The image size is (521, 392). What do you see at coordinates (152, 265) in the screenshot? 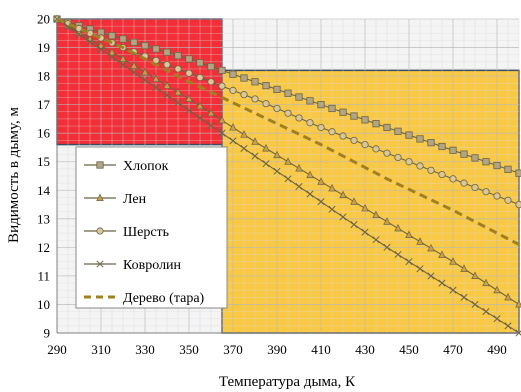
I see `legend-label-Ковролин: Ковролин` at bounding box center [152, 265].